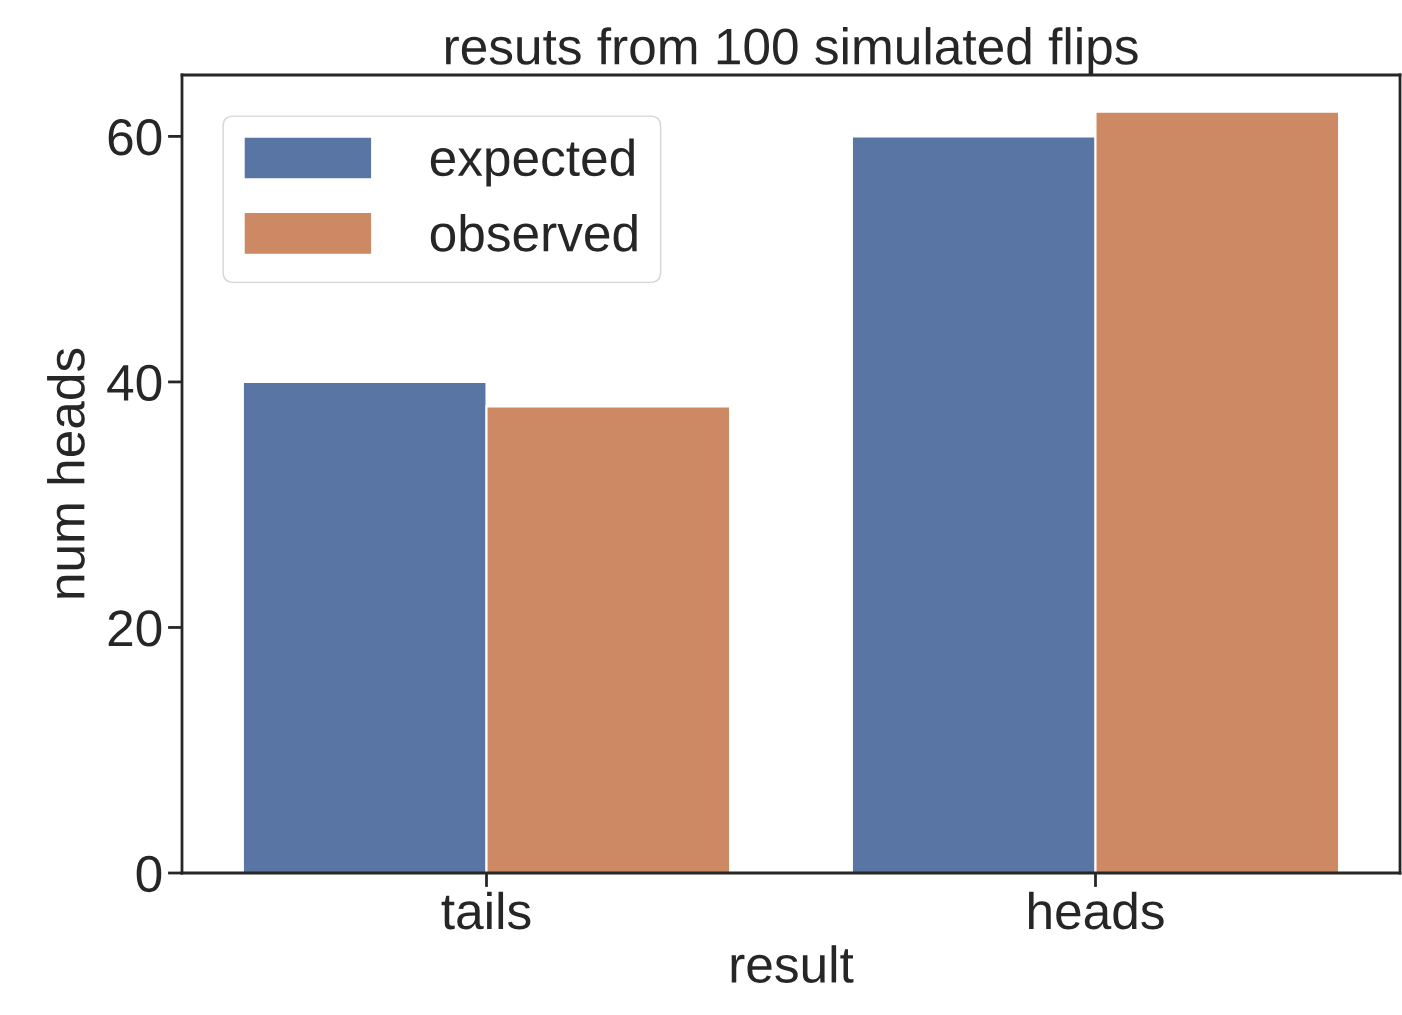  Describe the element at coordinates (149, 874) in the screenshot. I see `y-tick-label: 0` at that location.